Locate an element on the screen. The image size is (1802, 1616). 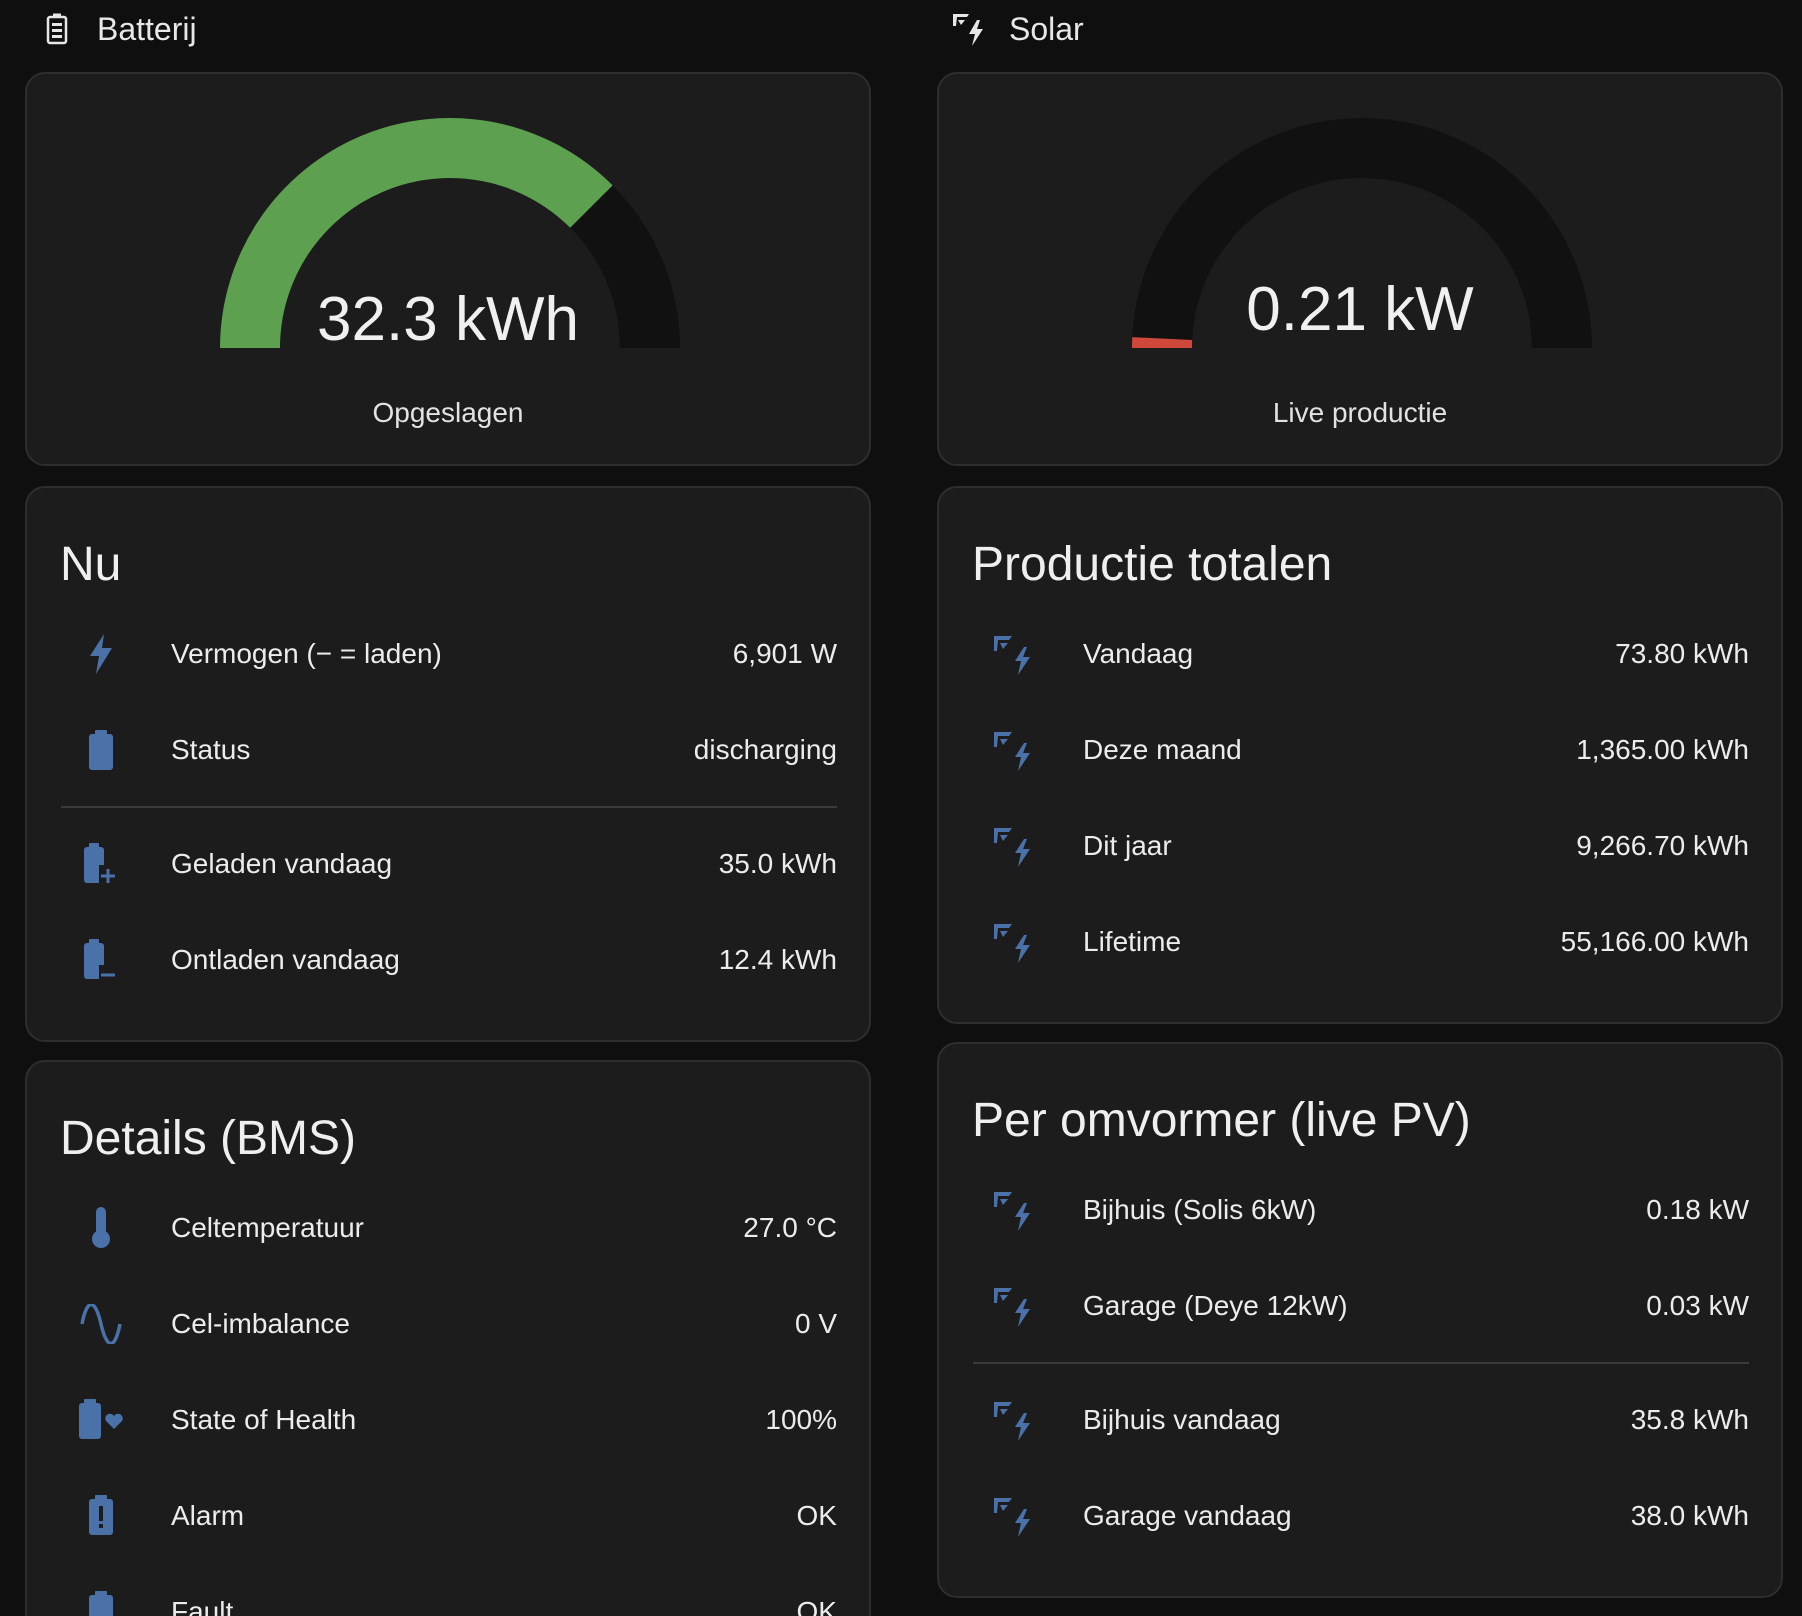
lightning-bolt-icon is located at coordinates (101, 654).